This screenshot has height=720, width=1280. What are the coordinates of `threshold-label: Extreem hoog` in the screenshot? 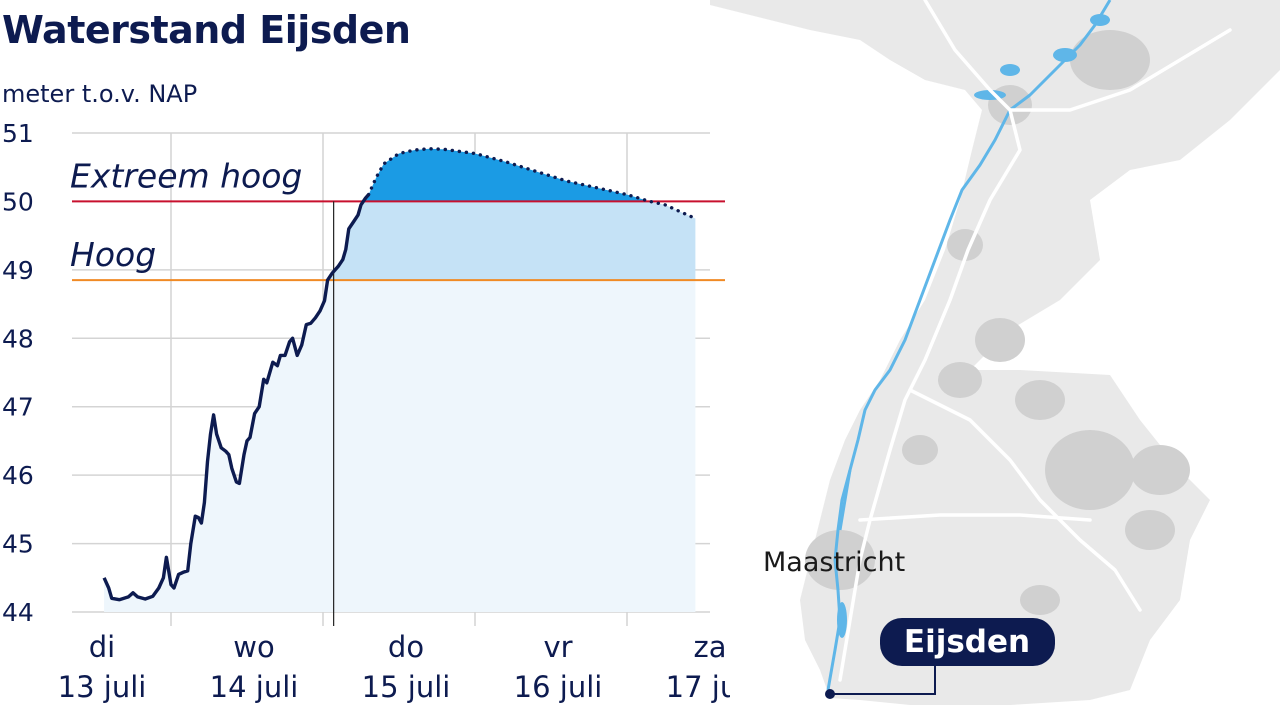 It's located at (186, 175).